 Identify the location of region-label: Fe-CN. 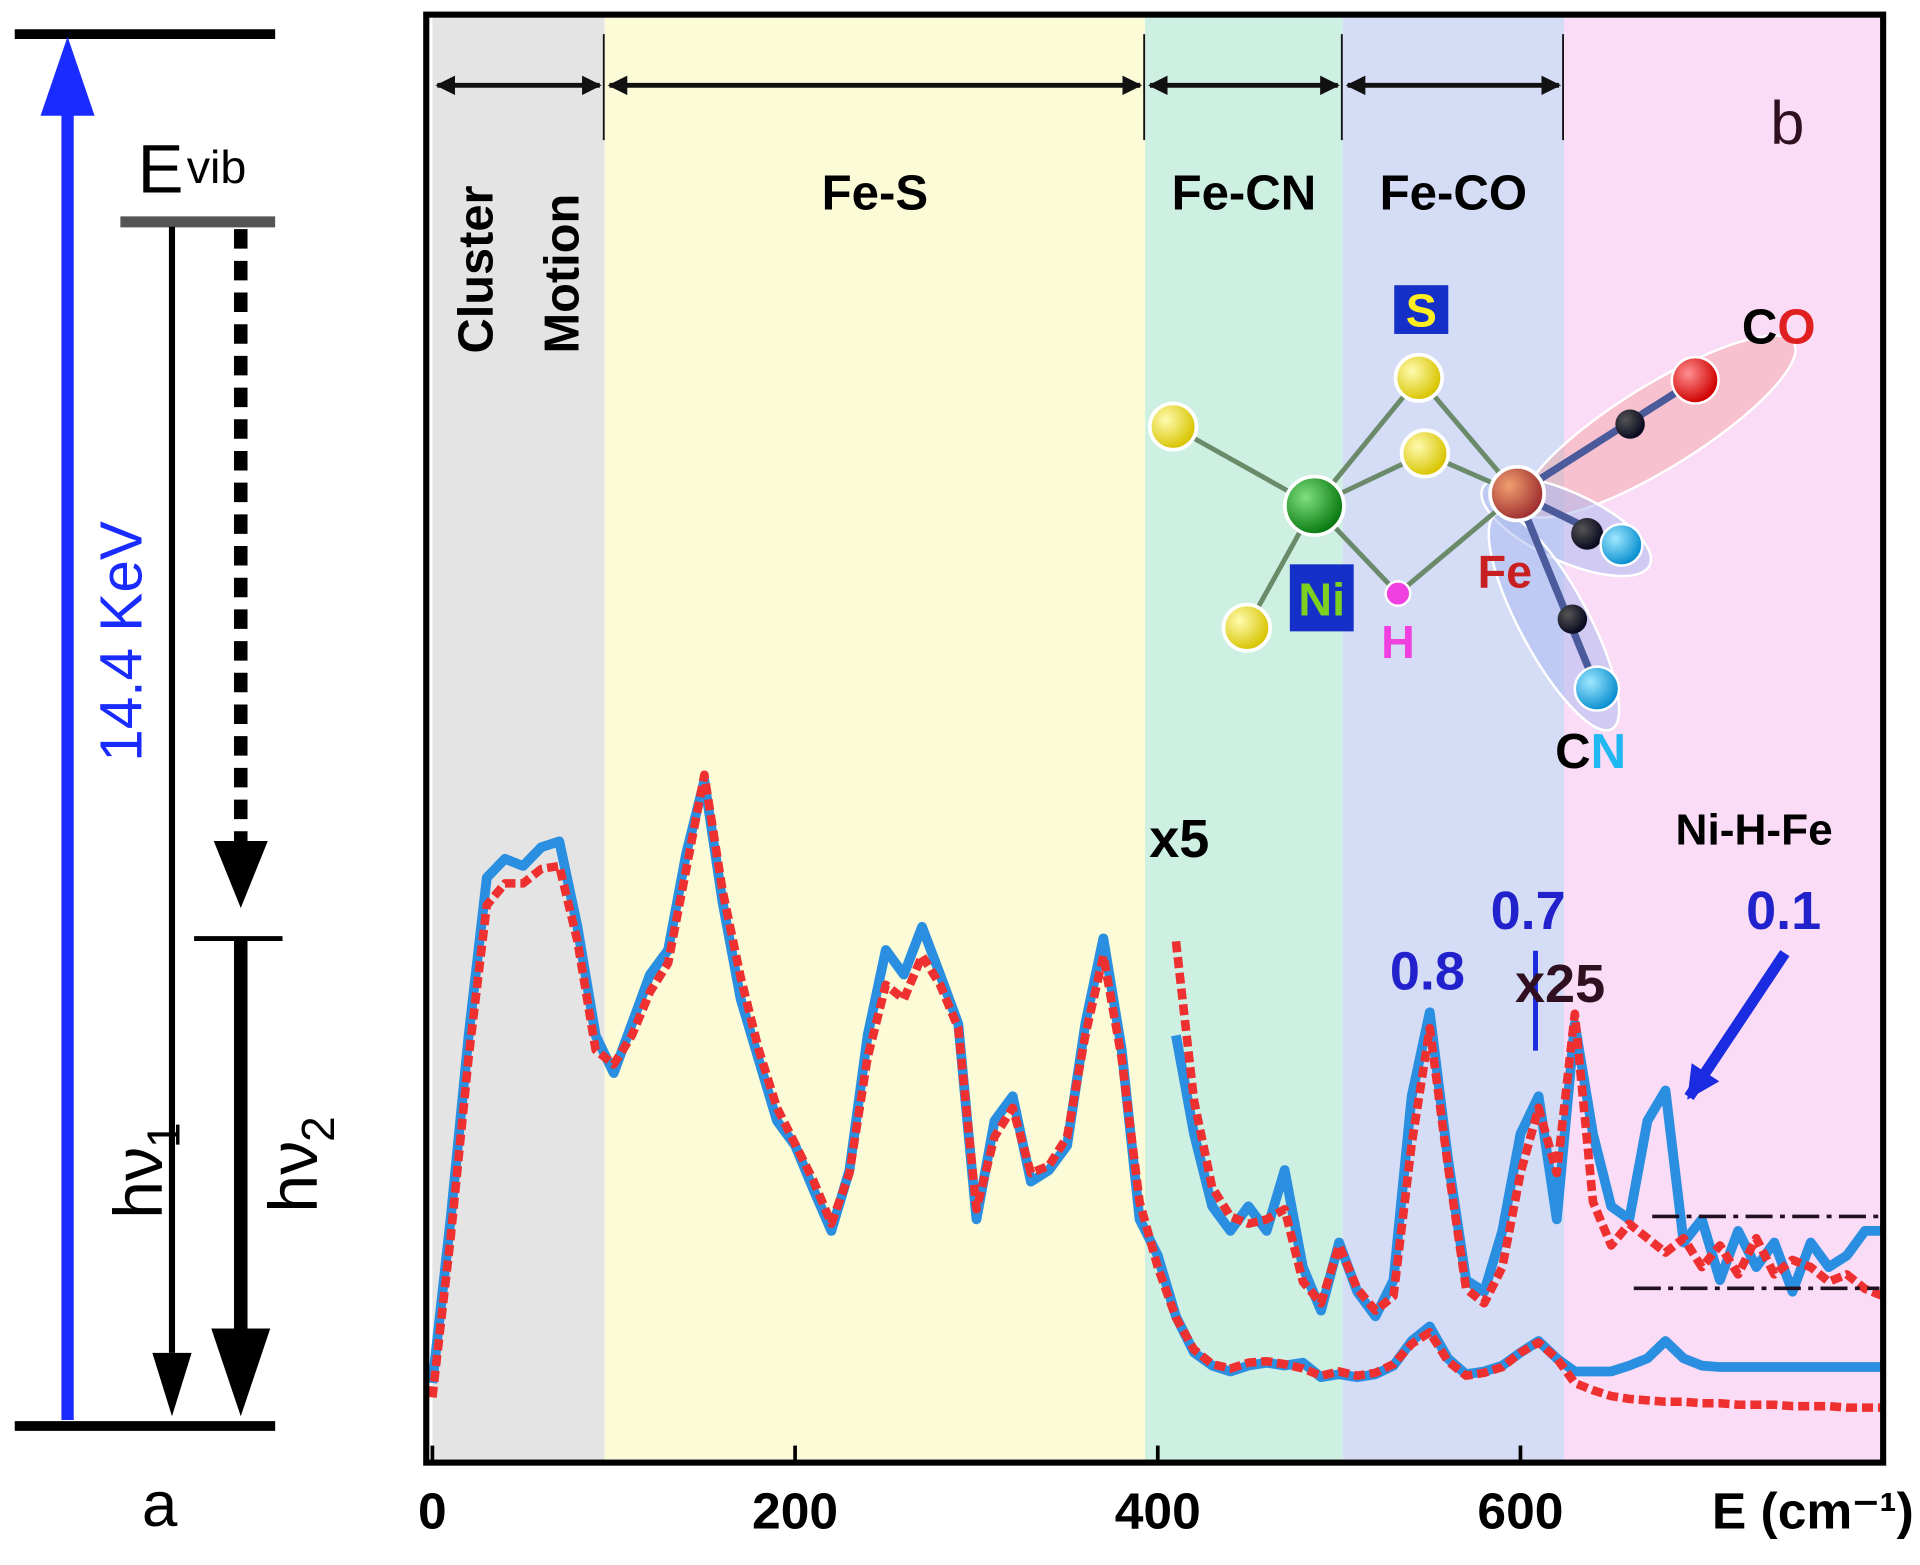
(1244, 194).